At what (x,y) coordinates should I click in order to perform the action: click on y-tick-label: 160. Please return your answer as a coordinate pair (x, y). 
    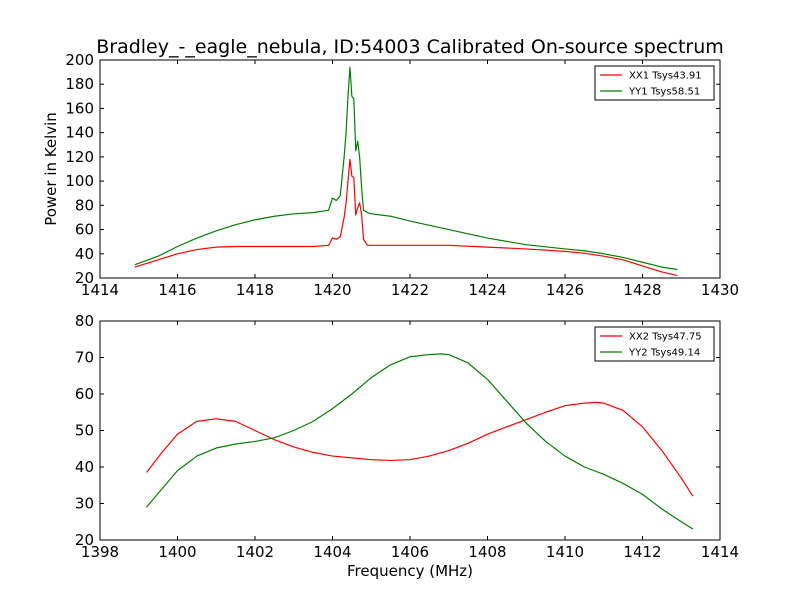
    Looking at the image, I should click on (79, 108).